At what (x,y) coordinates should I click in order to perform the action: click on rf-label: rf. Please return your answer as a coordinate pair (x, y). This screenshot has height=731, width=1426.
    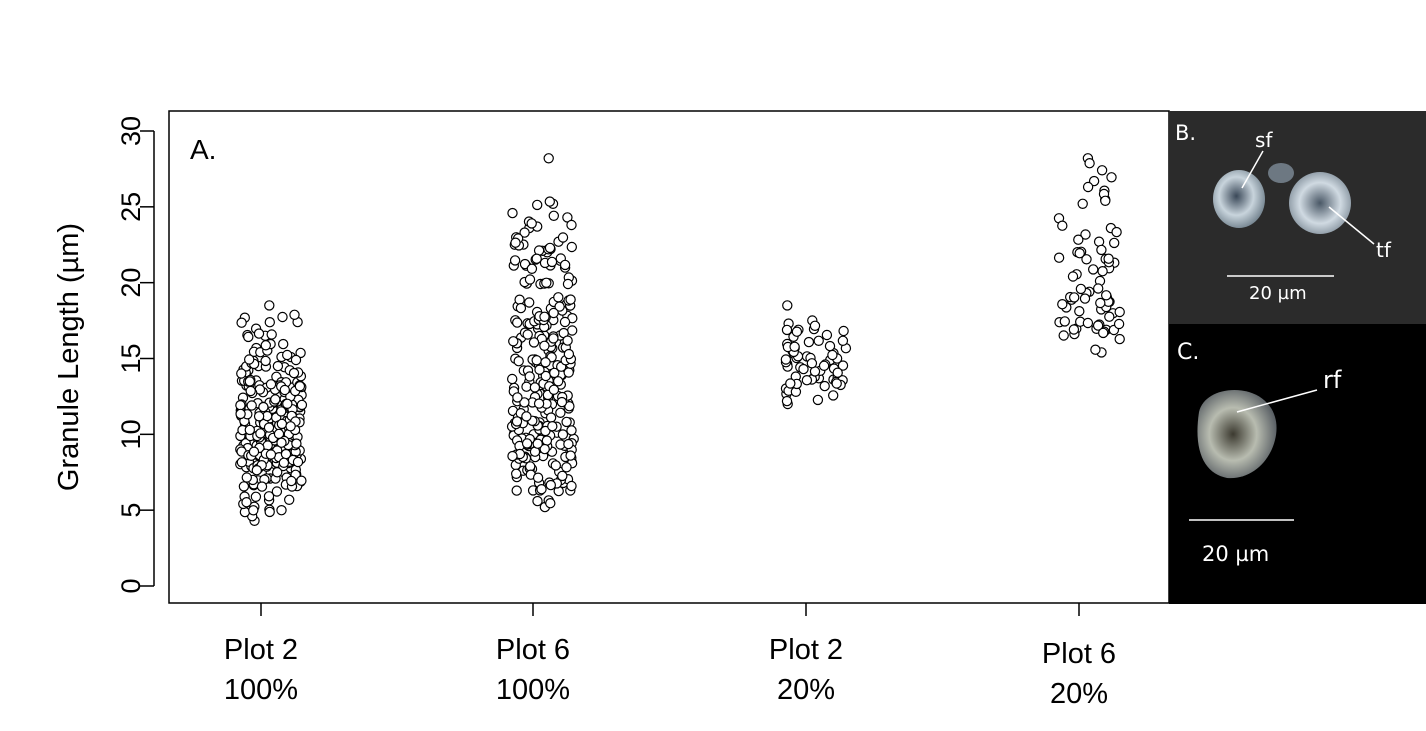
    Looking at the image, I should click on (1332, 380).